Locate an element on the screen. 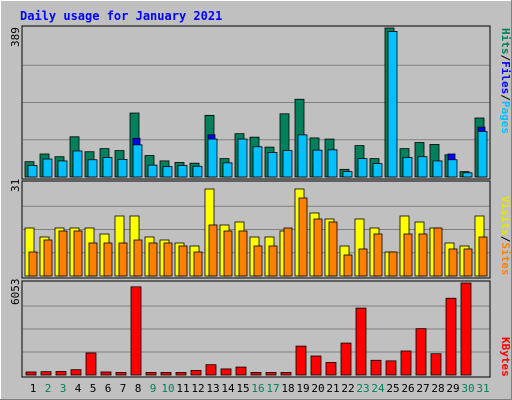  x-tick-label: 28 is located at coordinates (437, 388).